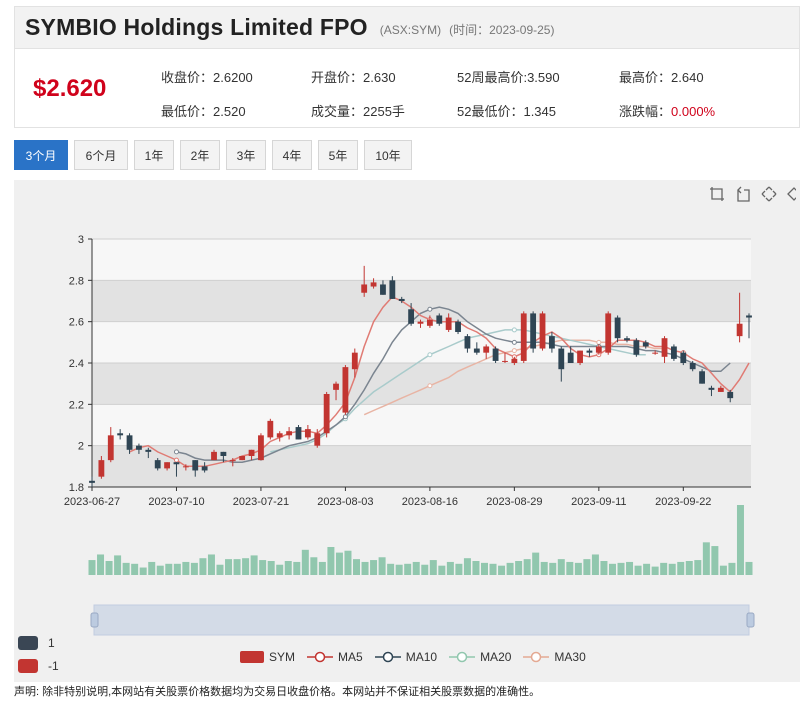 The height and width of the screenshot is (718, 809). What do you see at coordinates (101, 155) in the screenshot?
I see `tab-6m: 6个月` at bounding box center [101, 155].